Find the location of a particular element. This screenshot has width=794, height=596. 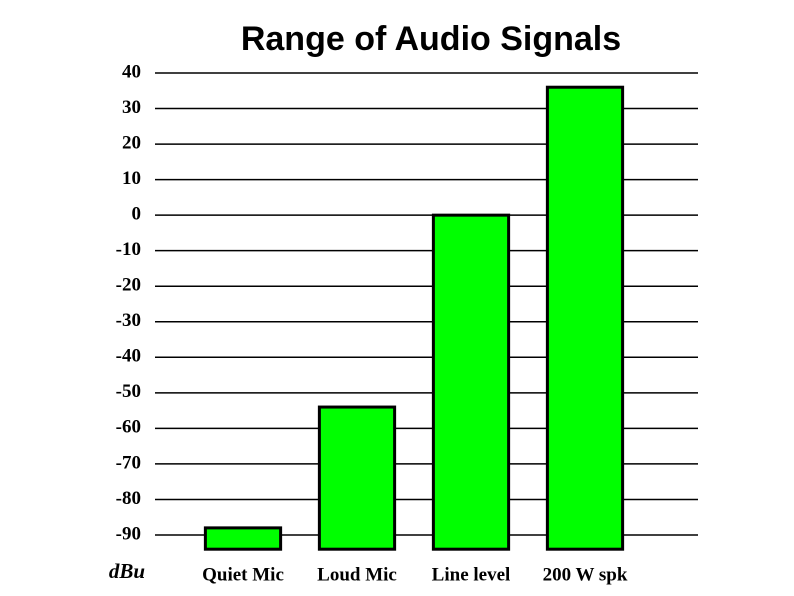

y-axis-label: dBu is located at coordinates (127, 571).